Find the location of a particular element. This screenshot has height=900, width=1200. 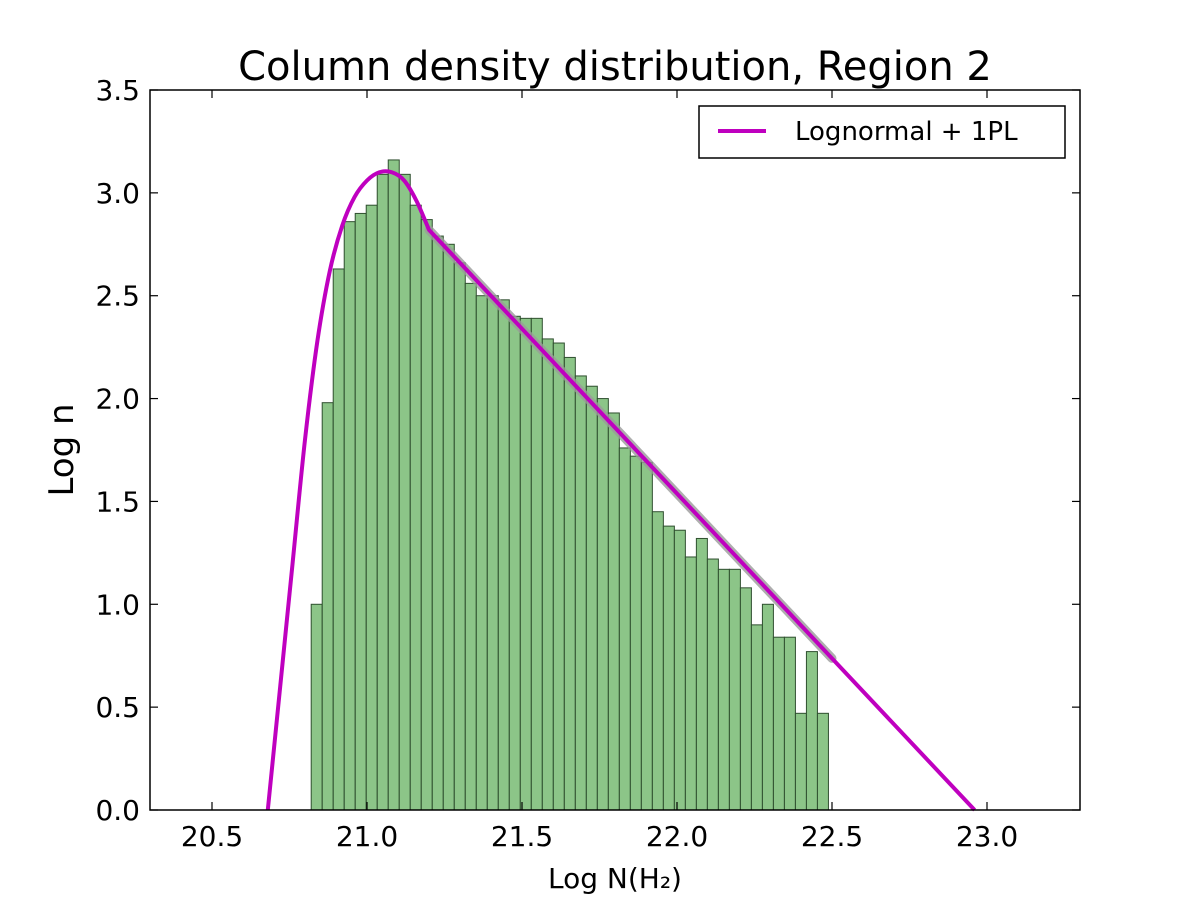

y-tick-label: 1.0 is located at coordinates (117, 604).